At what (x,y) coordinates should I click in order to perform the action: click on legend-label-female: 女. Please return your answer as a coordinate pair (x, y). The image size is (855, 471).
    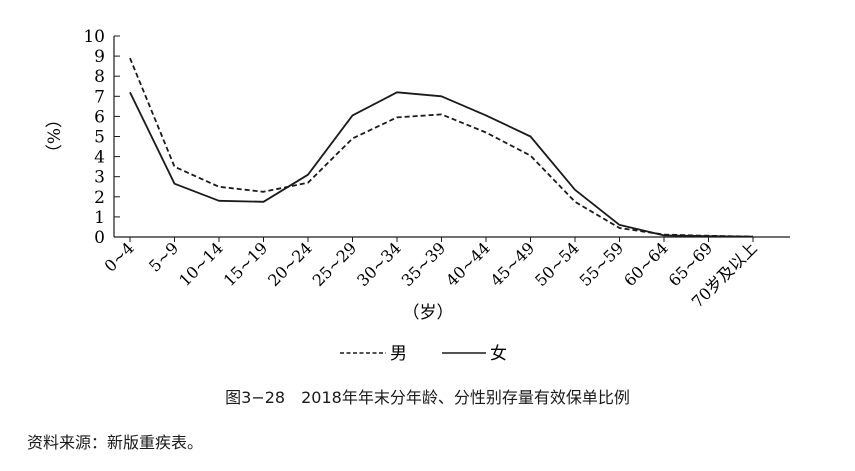
    Looking at the image, I should click on (498, 354).